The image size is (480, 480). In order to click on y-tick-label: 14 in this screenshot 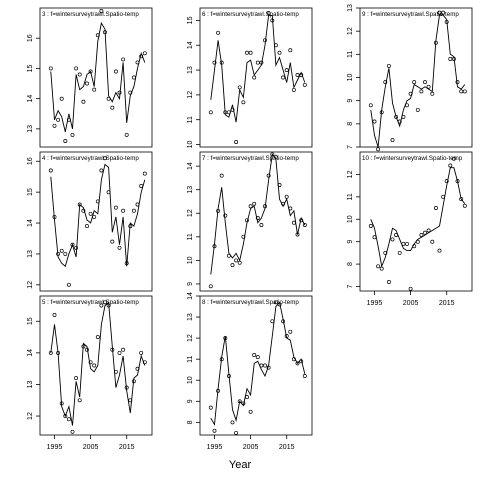, I will do `click(190, 45)`.